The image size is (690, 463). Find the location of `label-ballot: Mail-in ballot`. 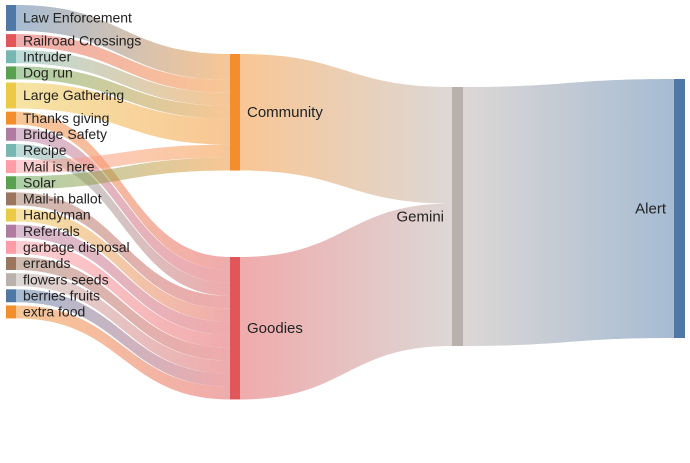

label-ballot: Mail-in ballot is located at coordinates (62, 199).